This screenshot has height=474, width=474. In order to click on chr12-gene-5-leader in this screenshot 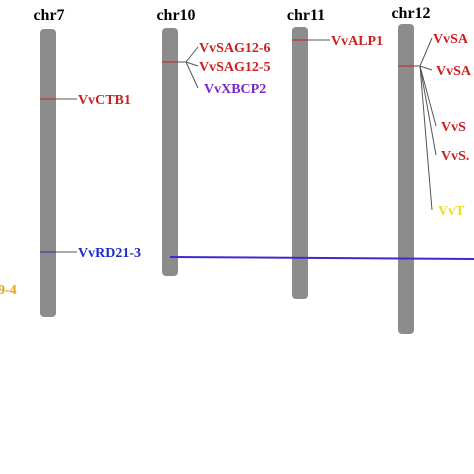, I will do `click(423, 138)`.